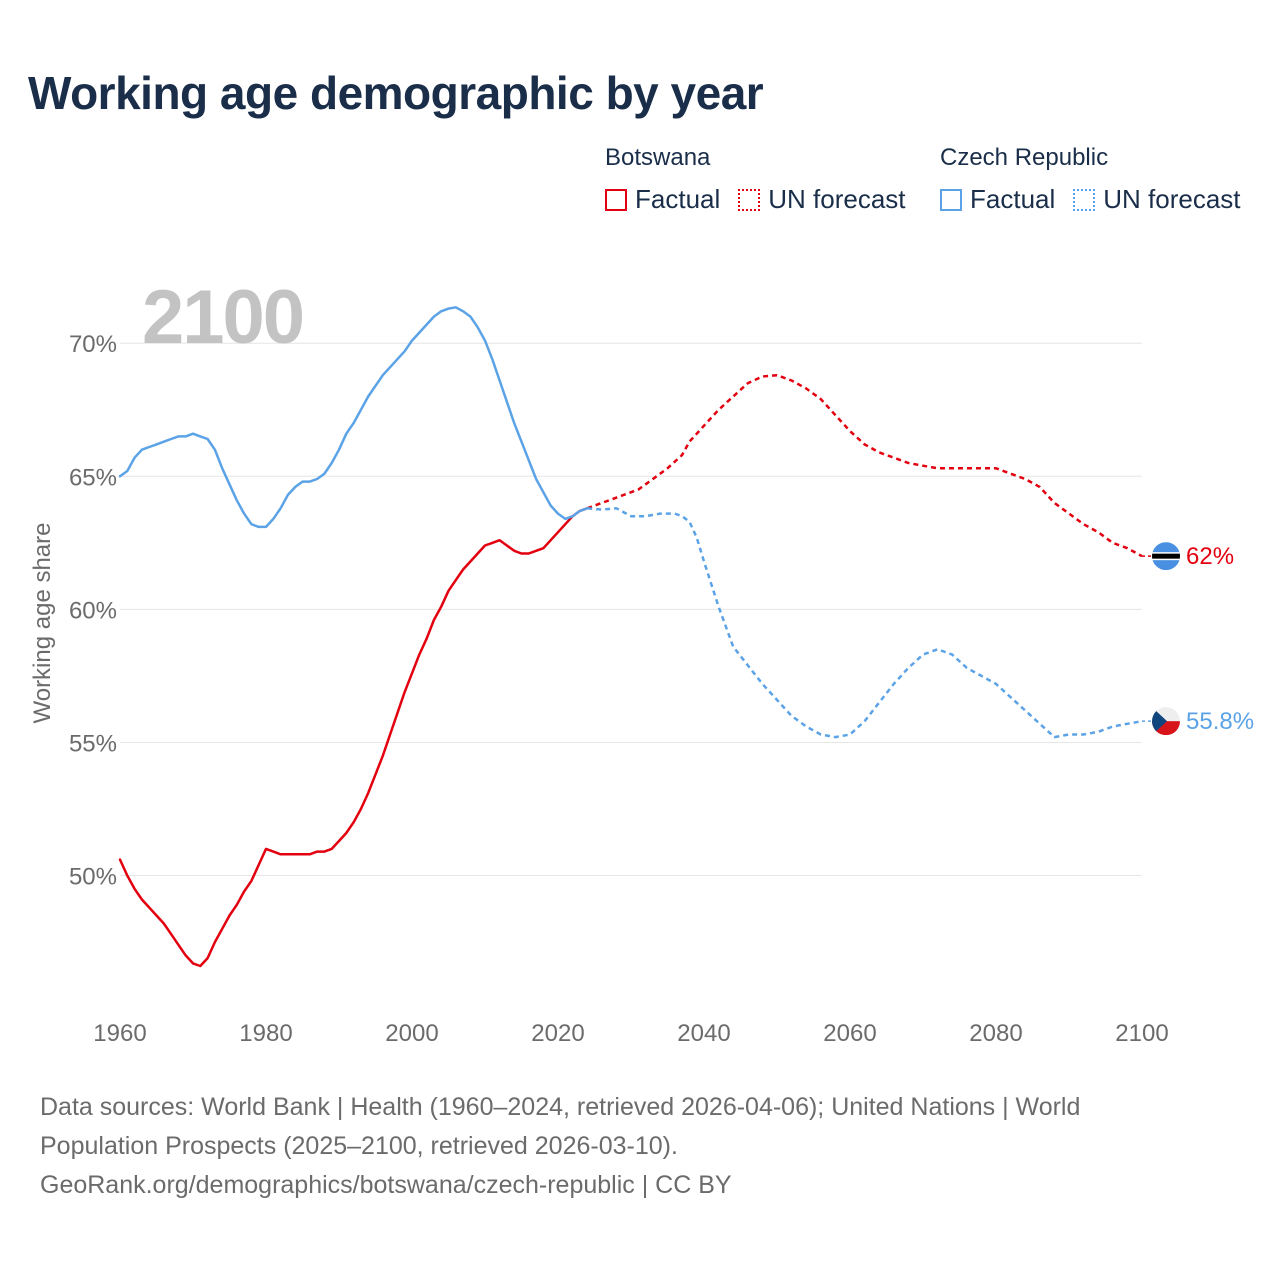 The width and height of the screenshot is (1280, 1280). Describe the element at coordinates (353, 417) in the screenshot. I see `series-line-czech-republic-factual` at that location.